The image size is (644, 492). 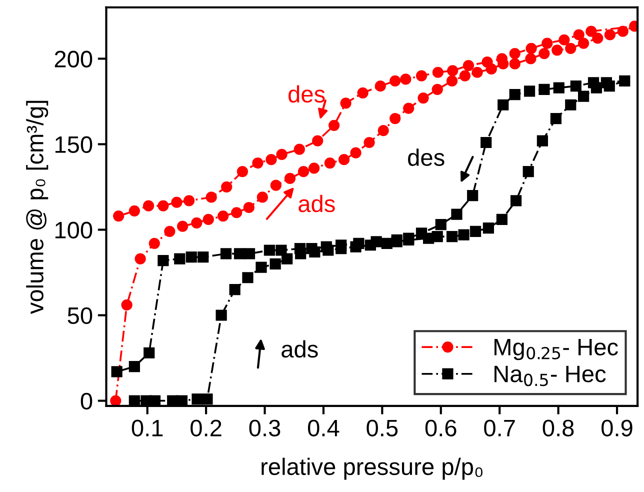 What do you see at coordinates (440, 428) in the screenshot?
I see `x-tick-label: 0.6` at bounding box center [440, 428].